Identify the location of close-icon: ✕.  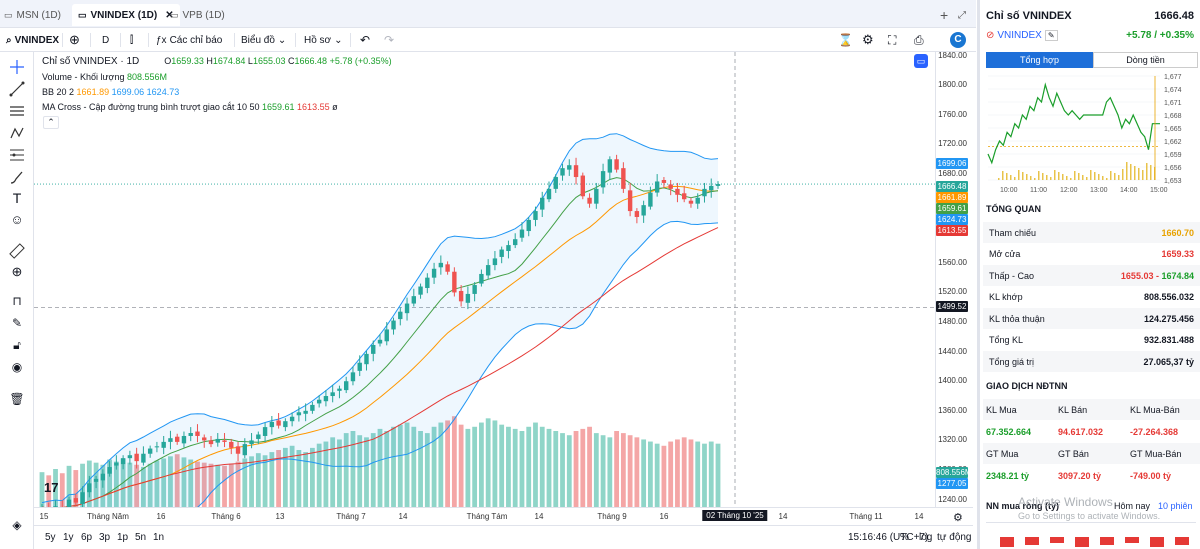
(169, 15).